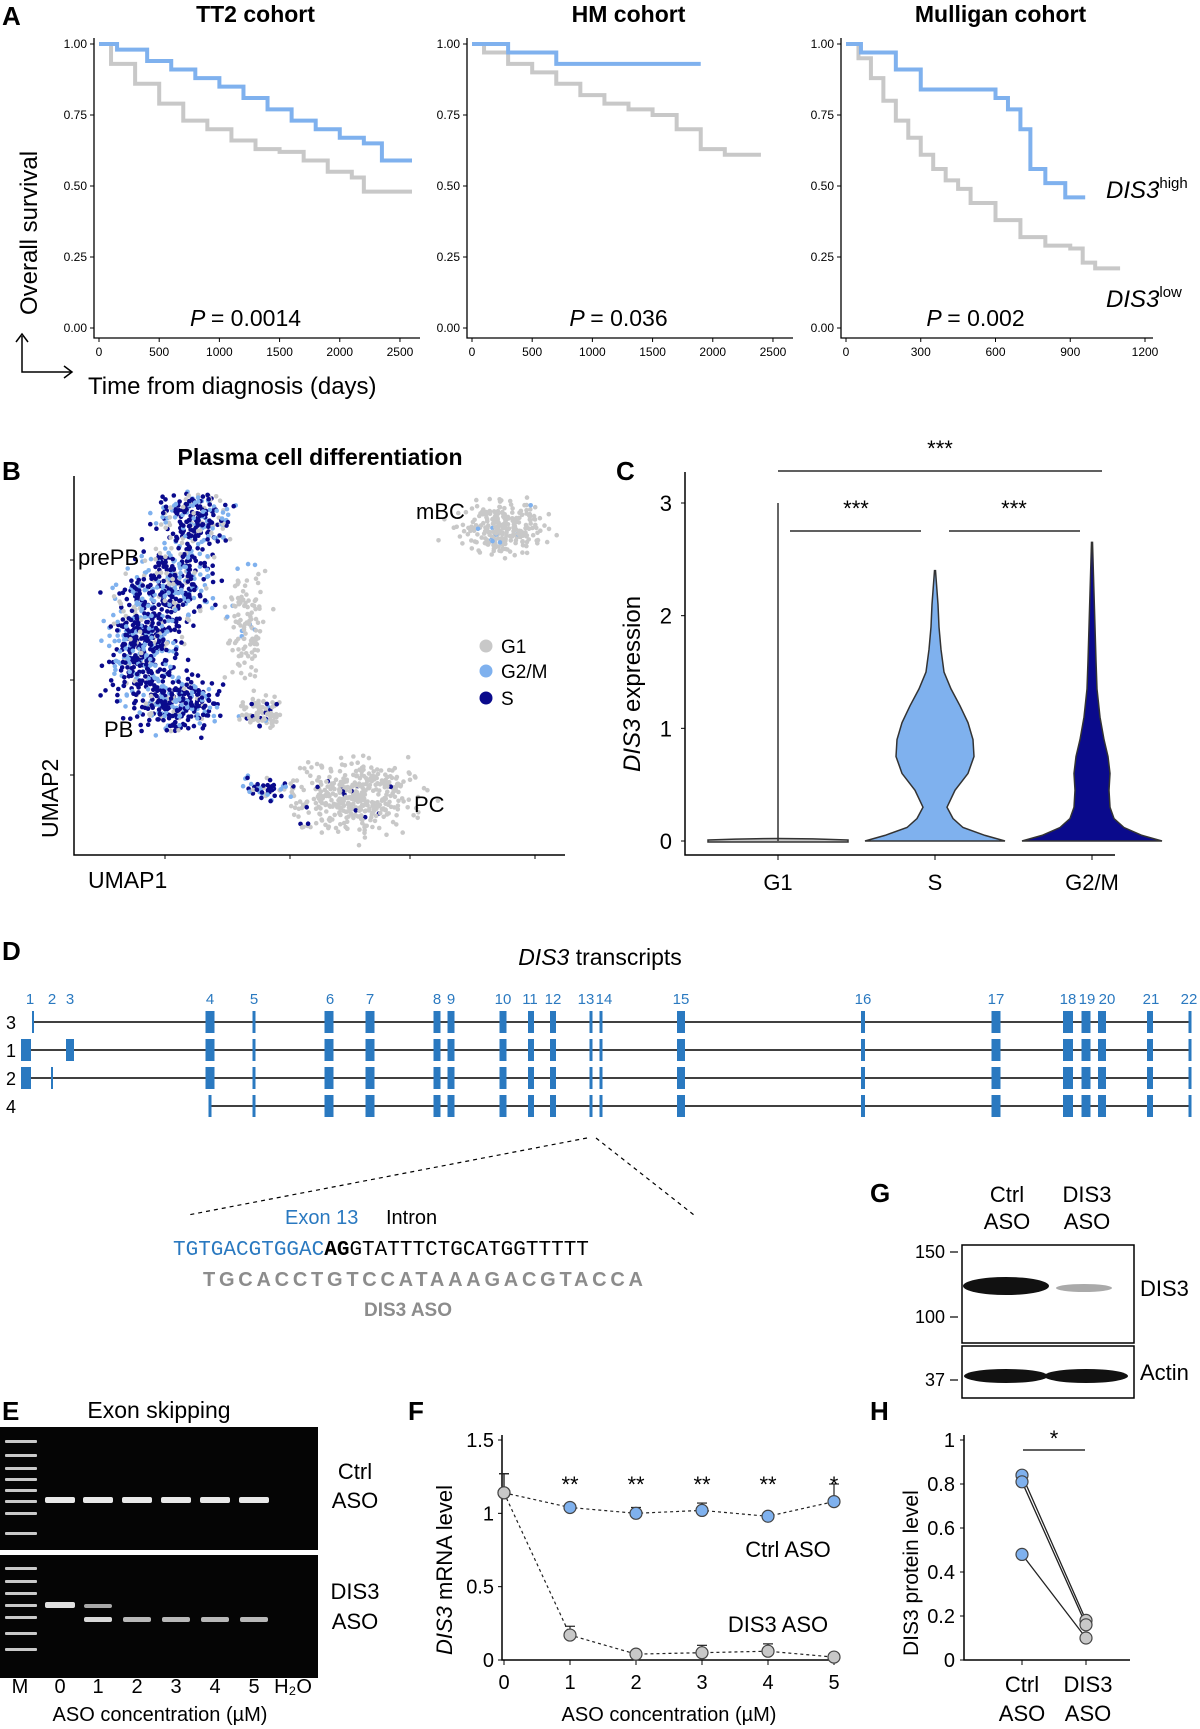  What do you see at coordinates (940, 501) in the screenshot?
I see `violin-significance-bars` at bounding box center [940, 501].